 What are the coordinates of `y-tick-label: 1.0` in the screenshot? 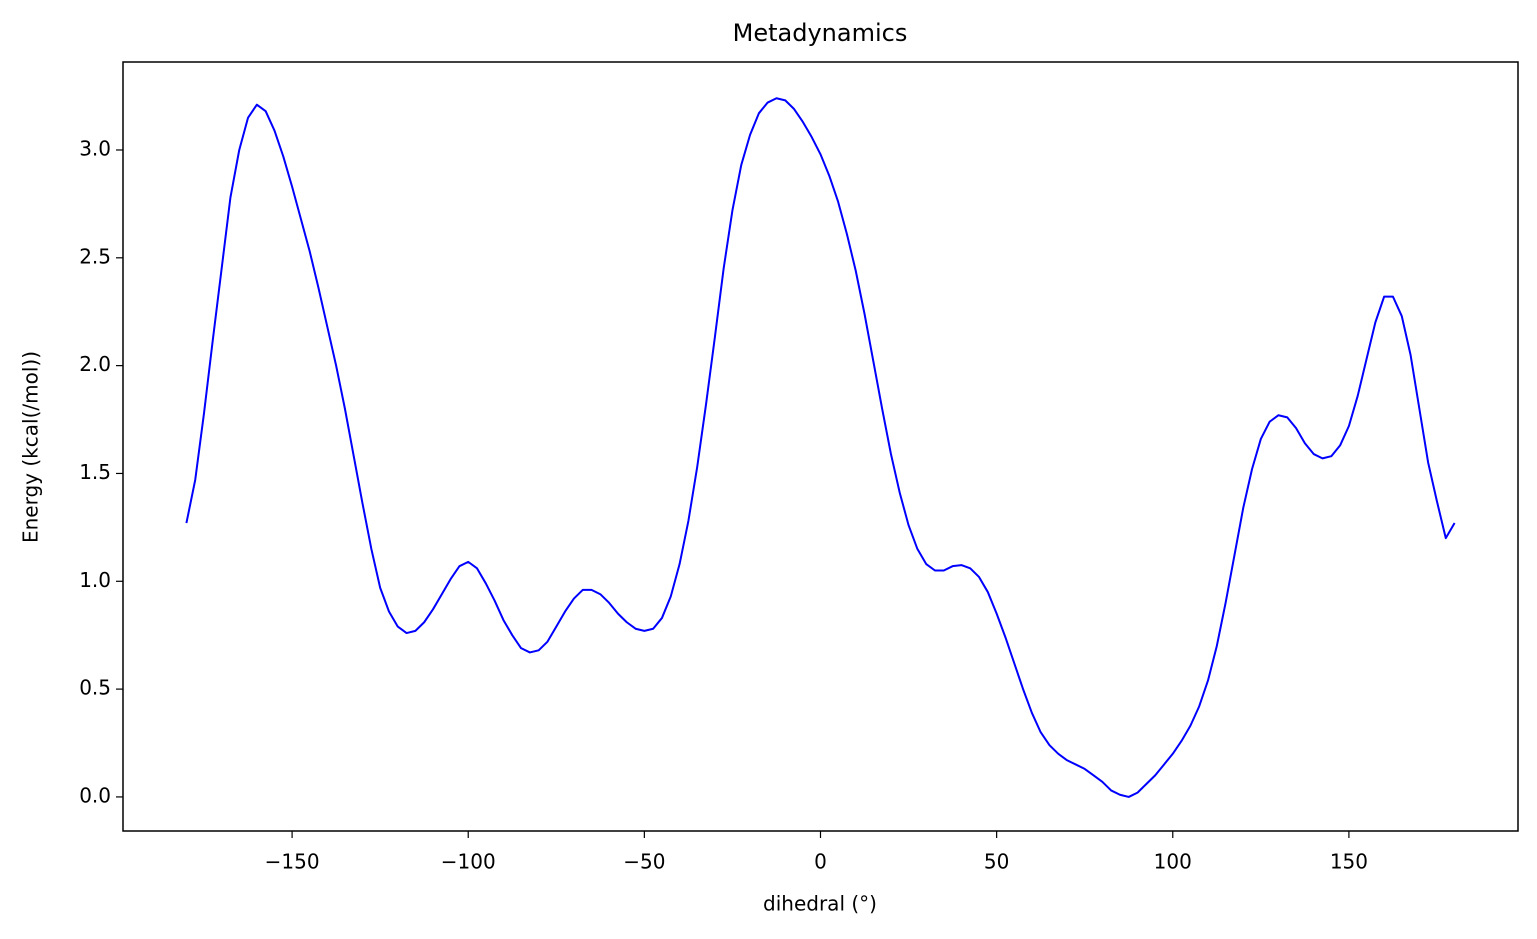 It's located at (95, 580).